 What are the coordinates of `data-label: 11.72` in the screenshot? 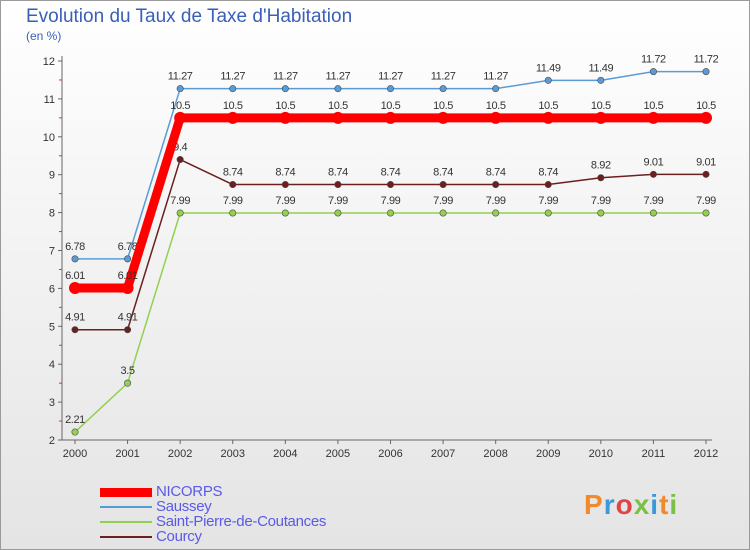 It's located at (653, 60).